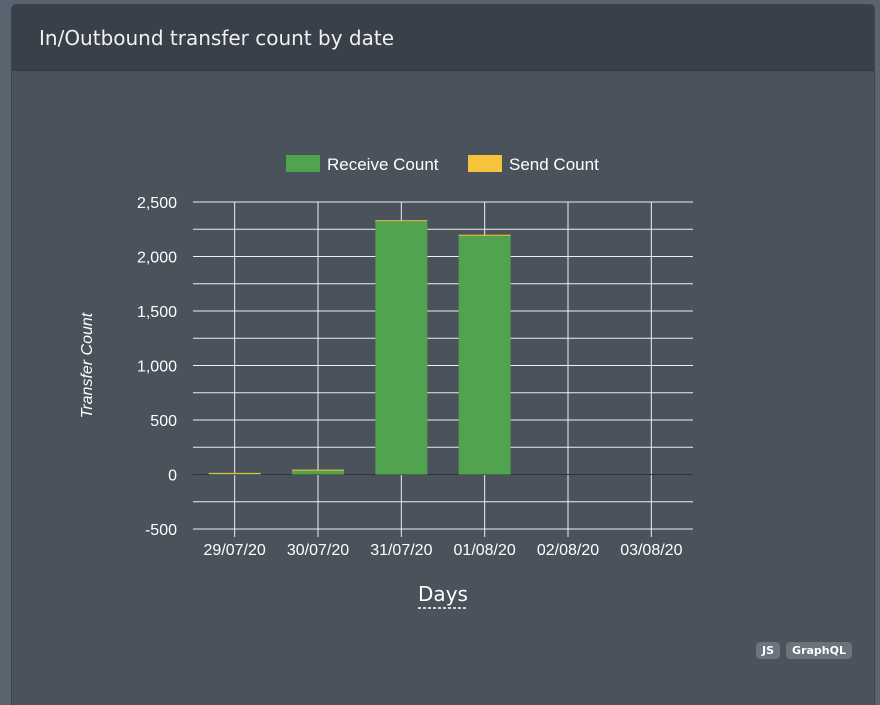  Describe the element at coordinates (157, 367) in the screenshot. I see `y-tick-label: 1,000` at that location.